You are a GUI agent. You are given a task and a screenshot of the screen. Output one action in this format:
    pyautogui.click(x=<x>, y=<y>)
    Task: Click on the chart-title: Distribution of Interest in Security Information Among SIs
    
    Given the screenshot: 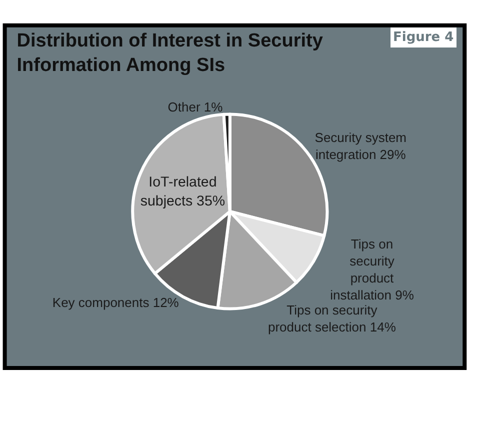 What is the action you would take?
    pyautogui.click(x=170, y=53)
    